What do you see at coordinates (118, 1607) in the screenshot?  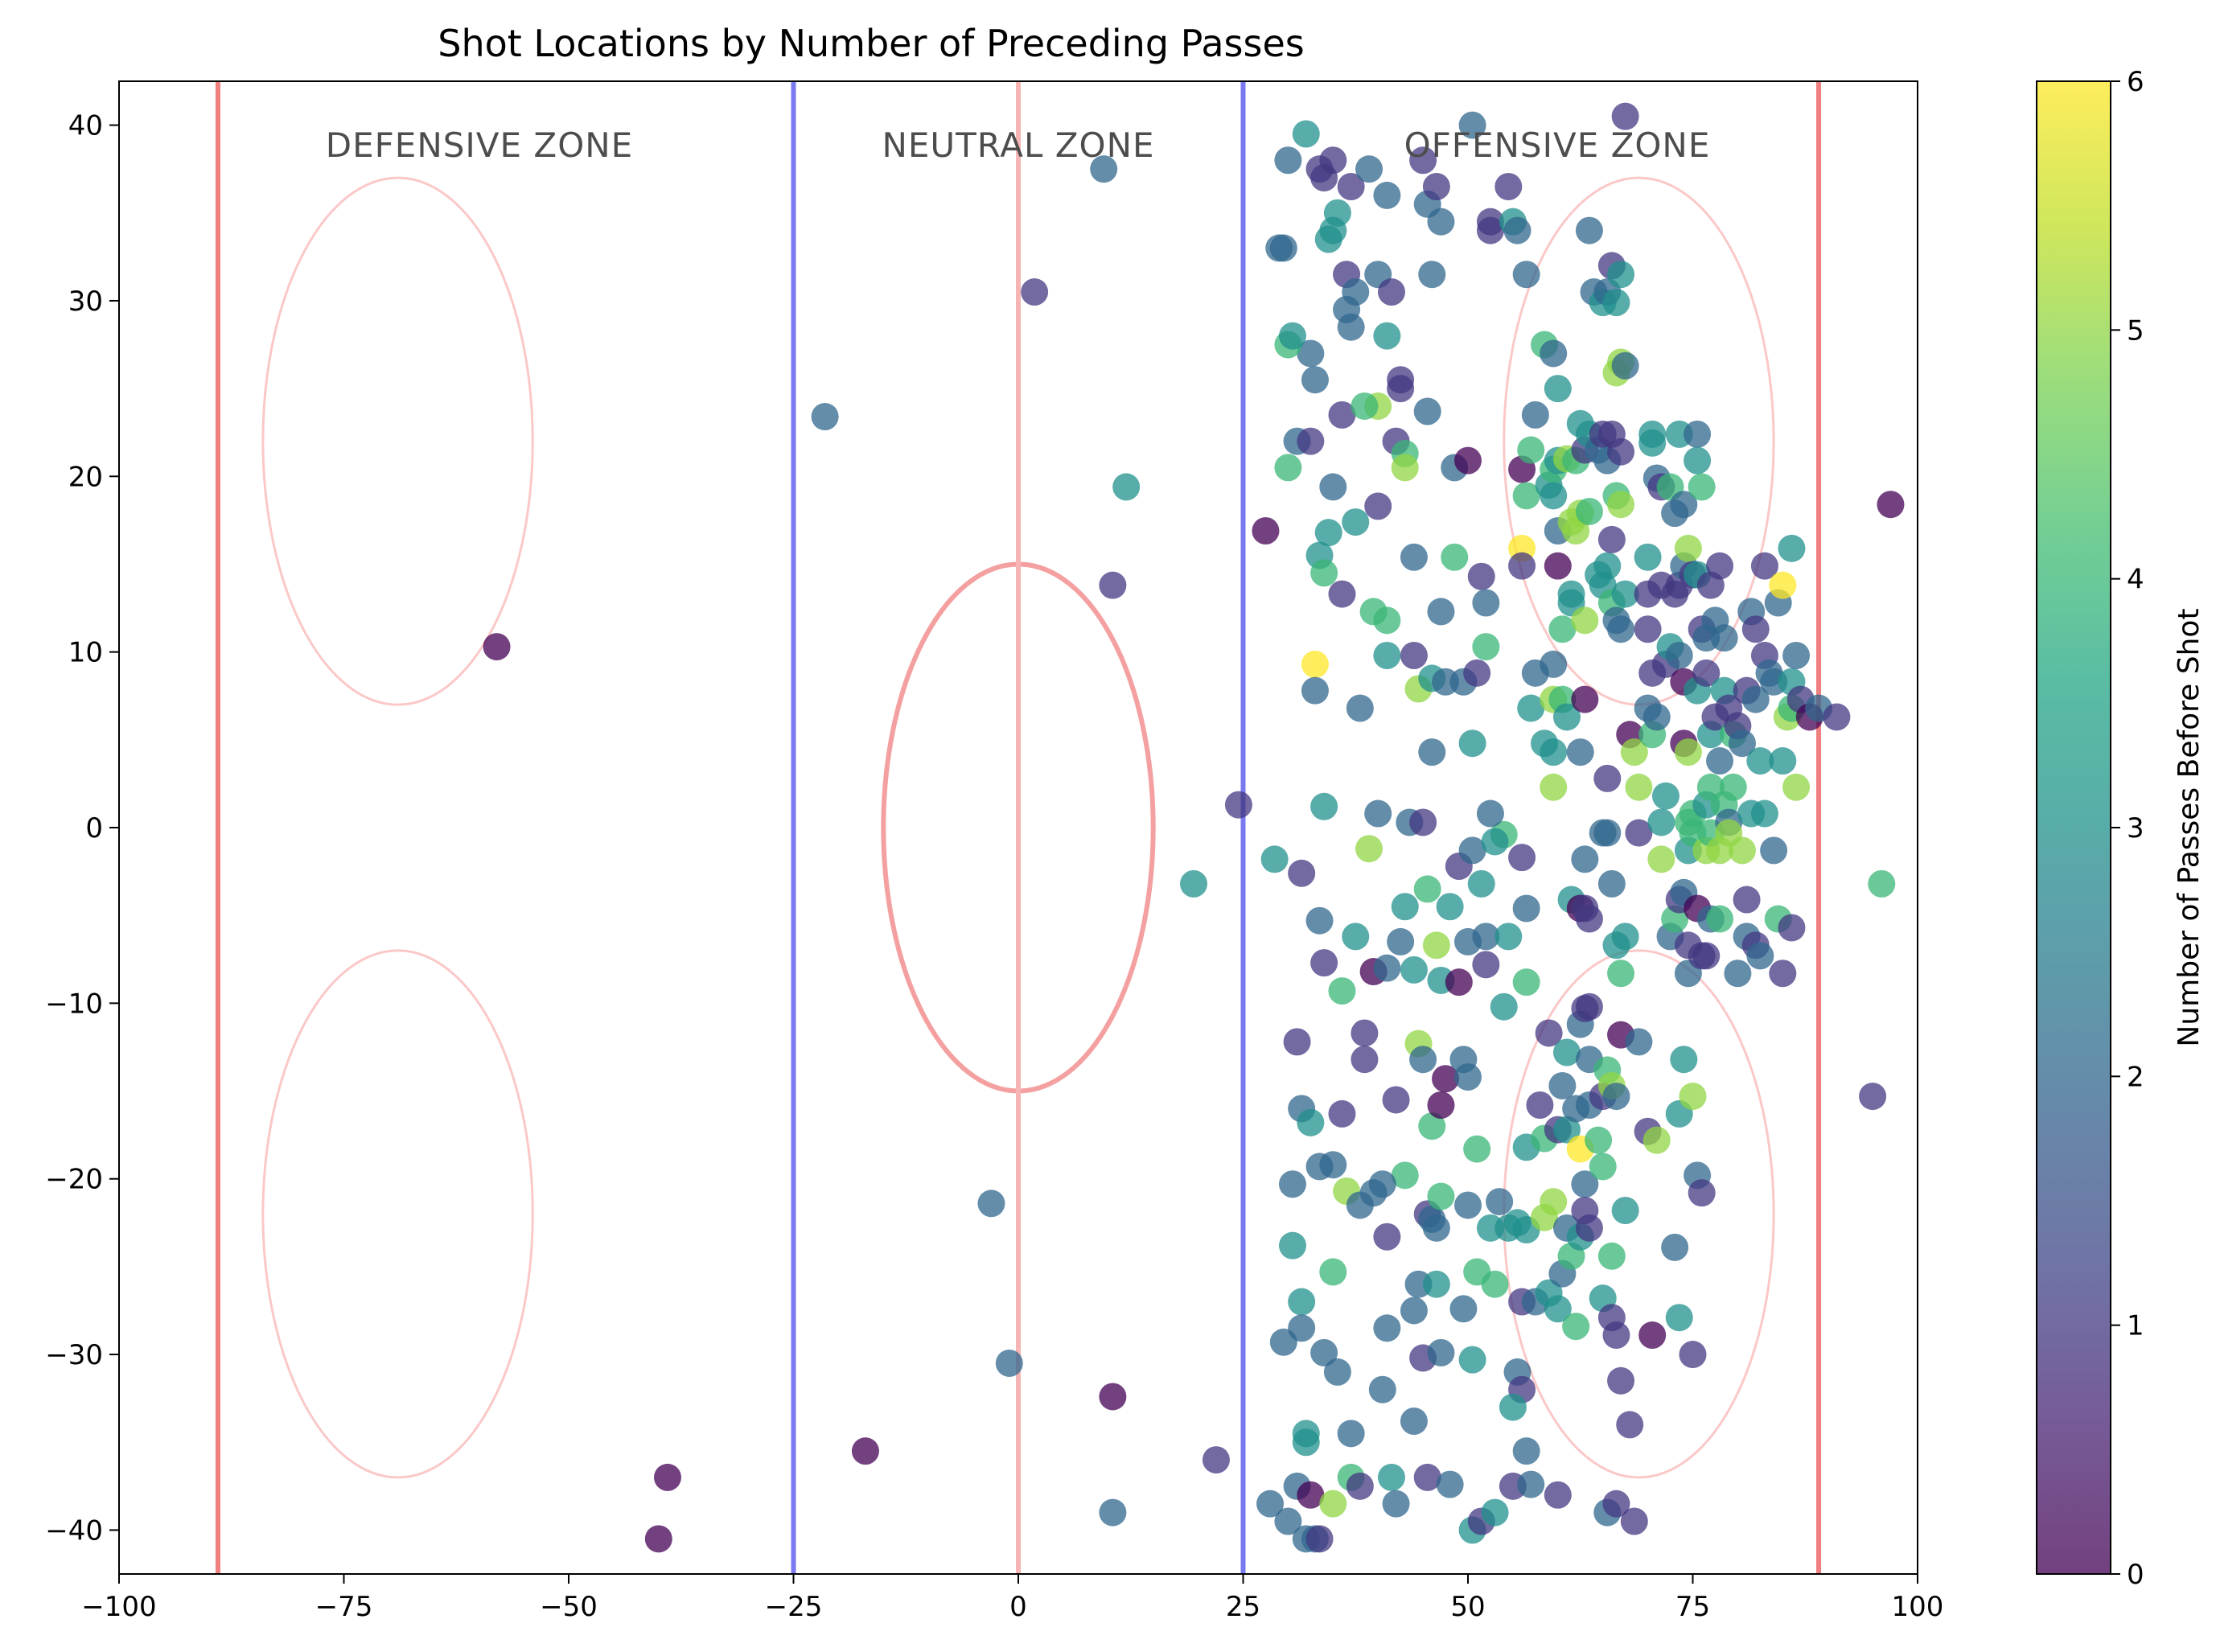 I see `x-tick-label: −100` at bounding box center [118, 1607].